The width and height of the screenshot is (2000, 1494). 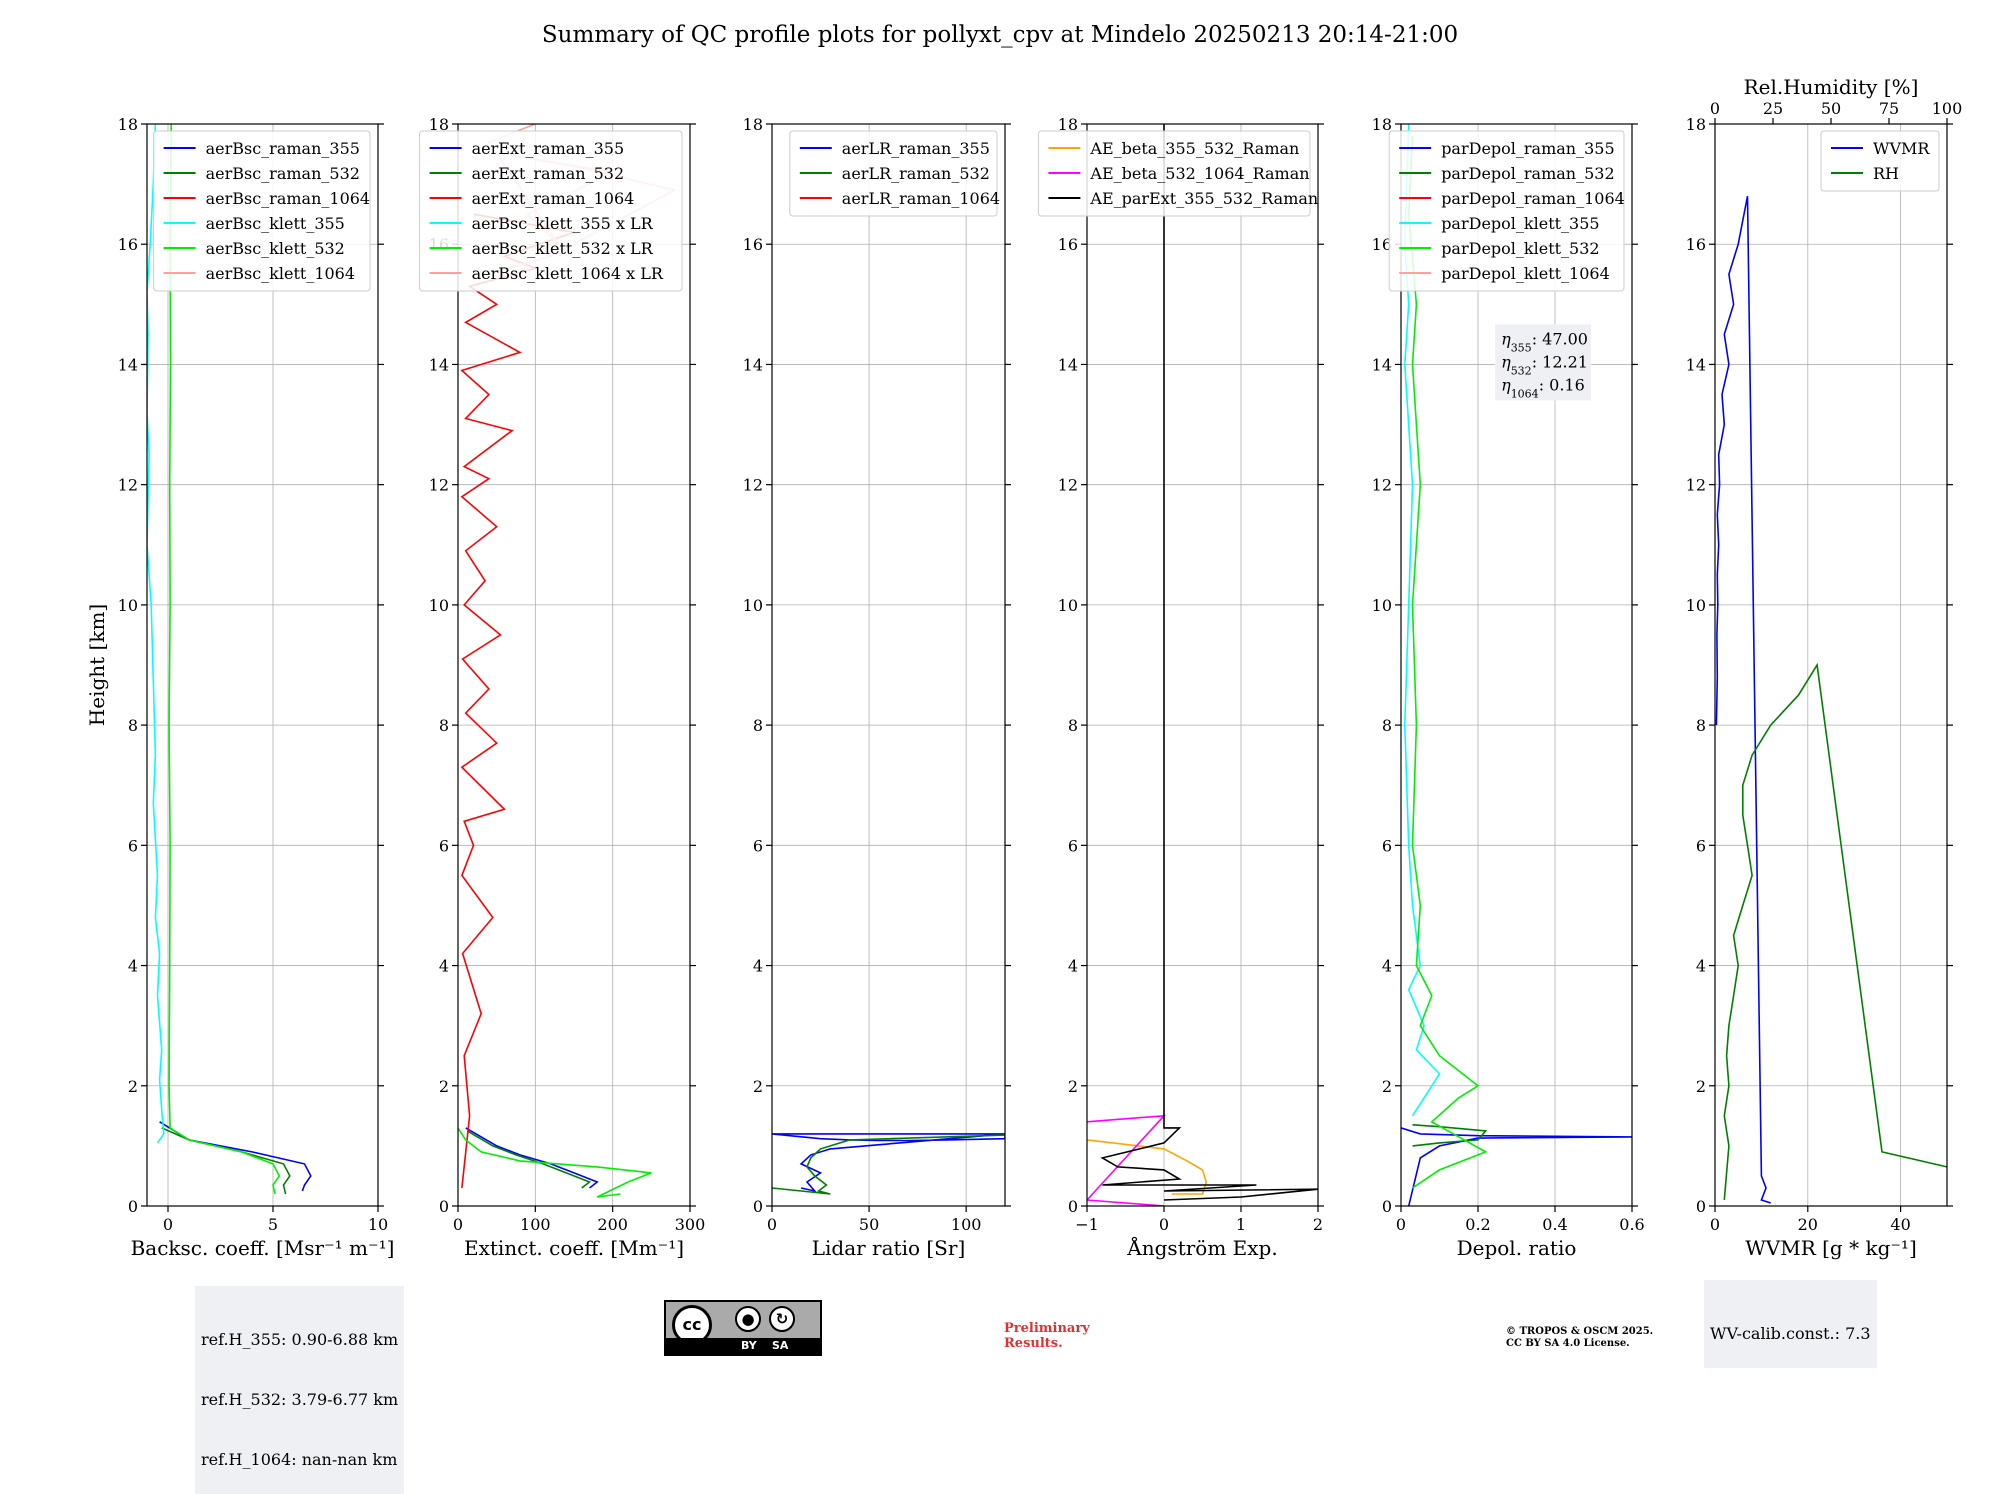 What do you see at coordinates (548, 148) in the screenshot?
I see `legend-label: aerExt_raman_355` at bounding box center [548, 148].